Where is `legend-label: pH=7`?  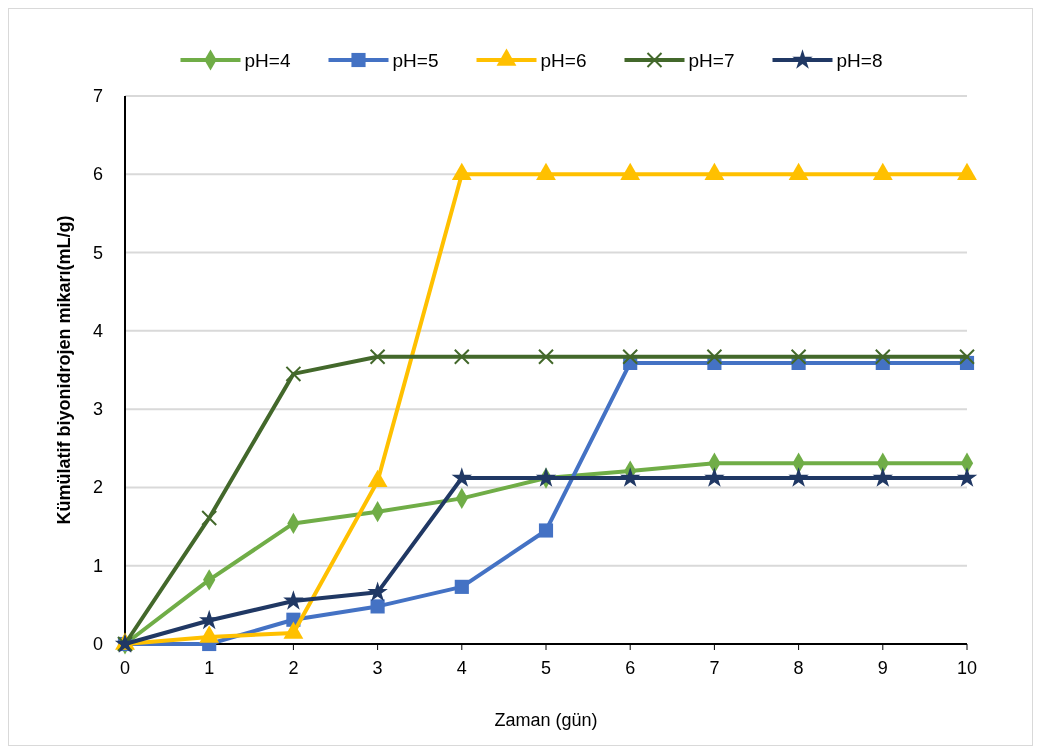
legend-label: pH=7 is located at coordinates (711, 60).